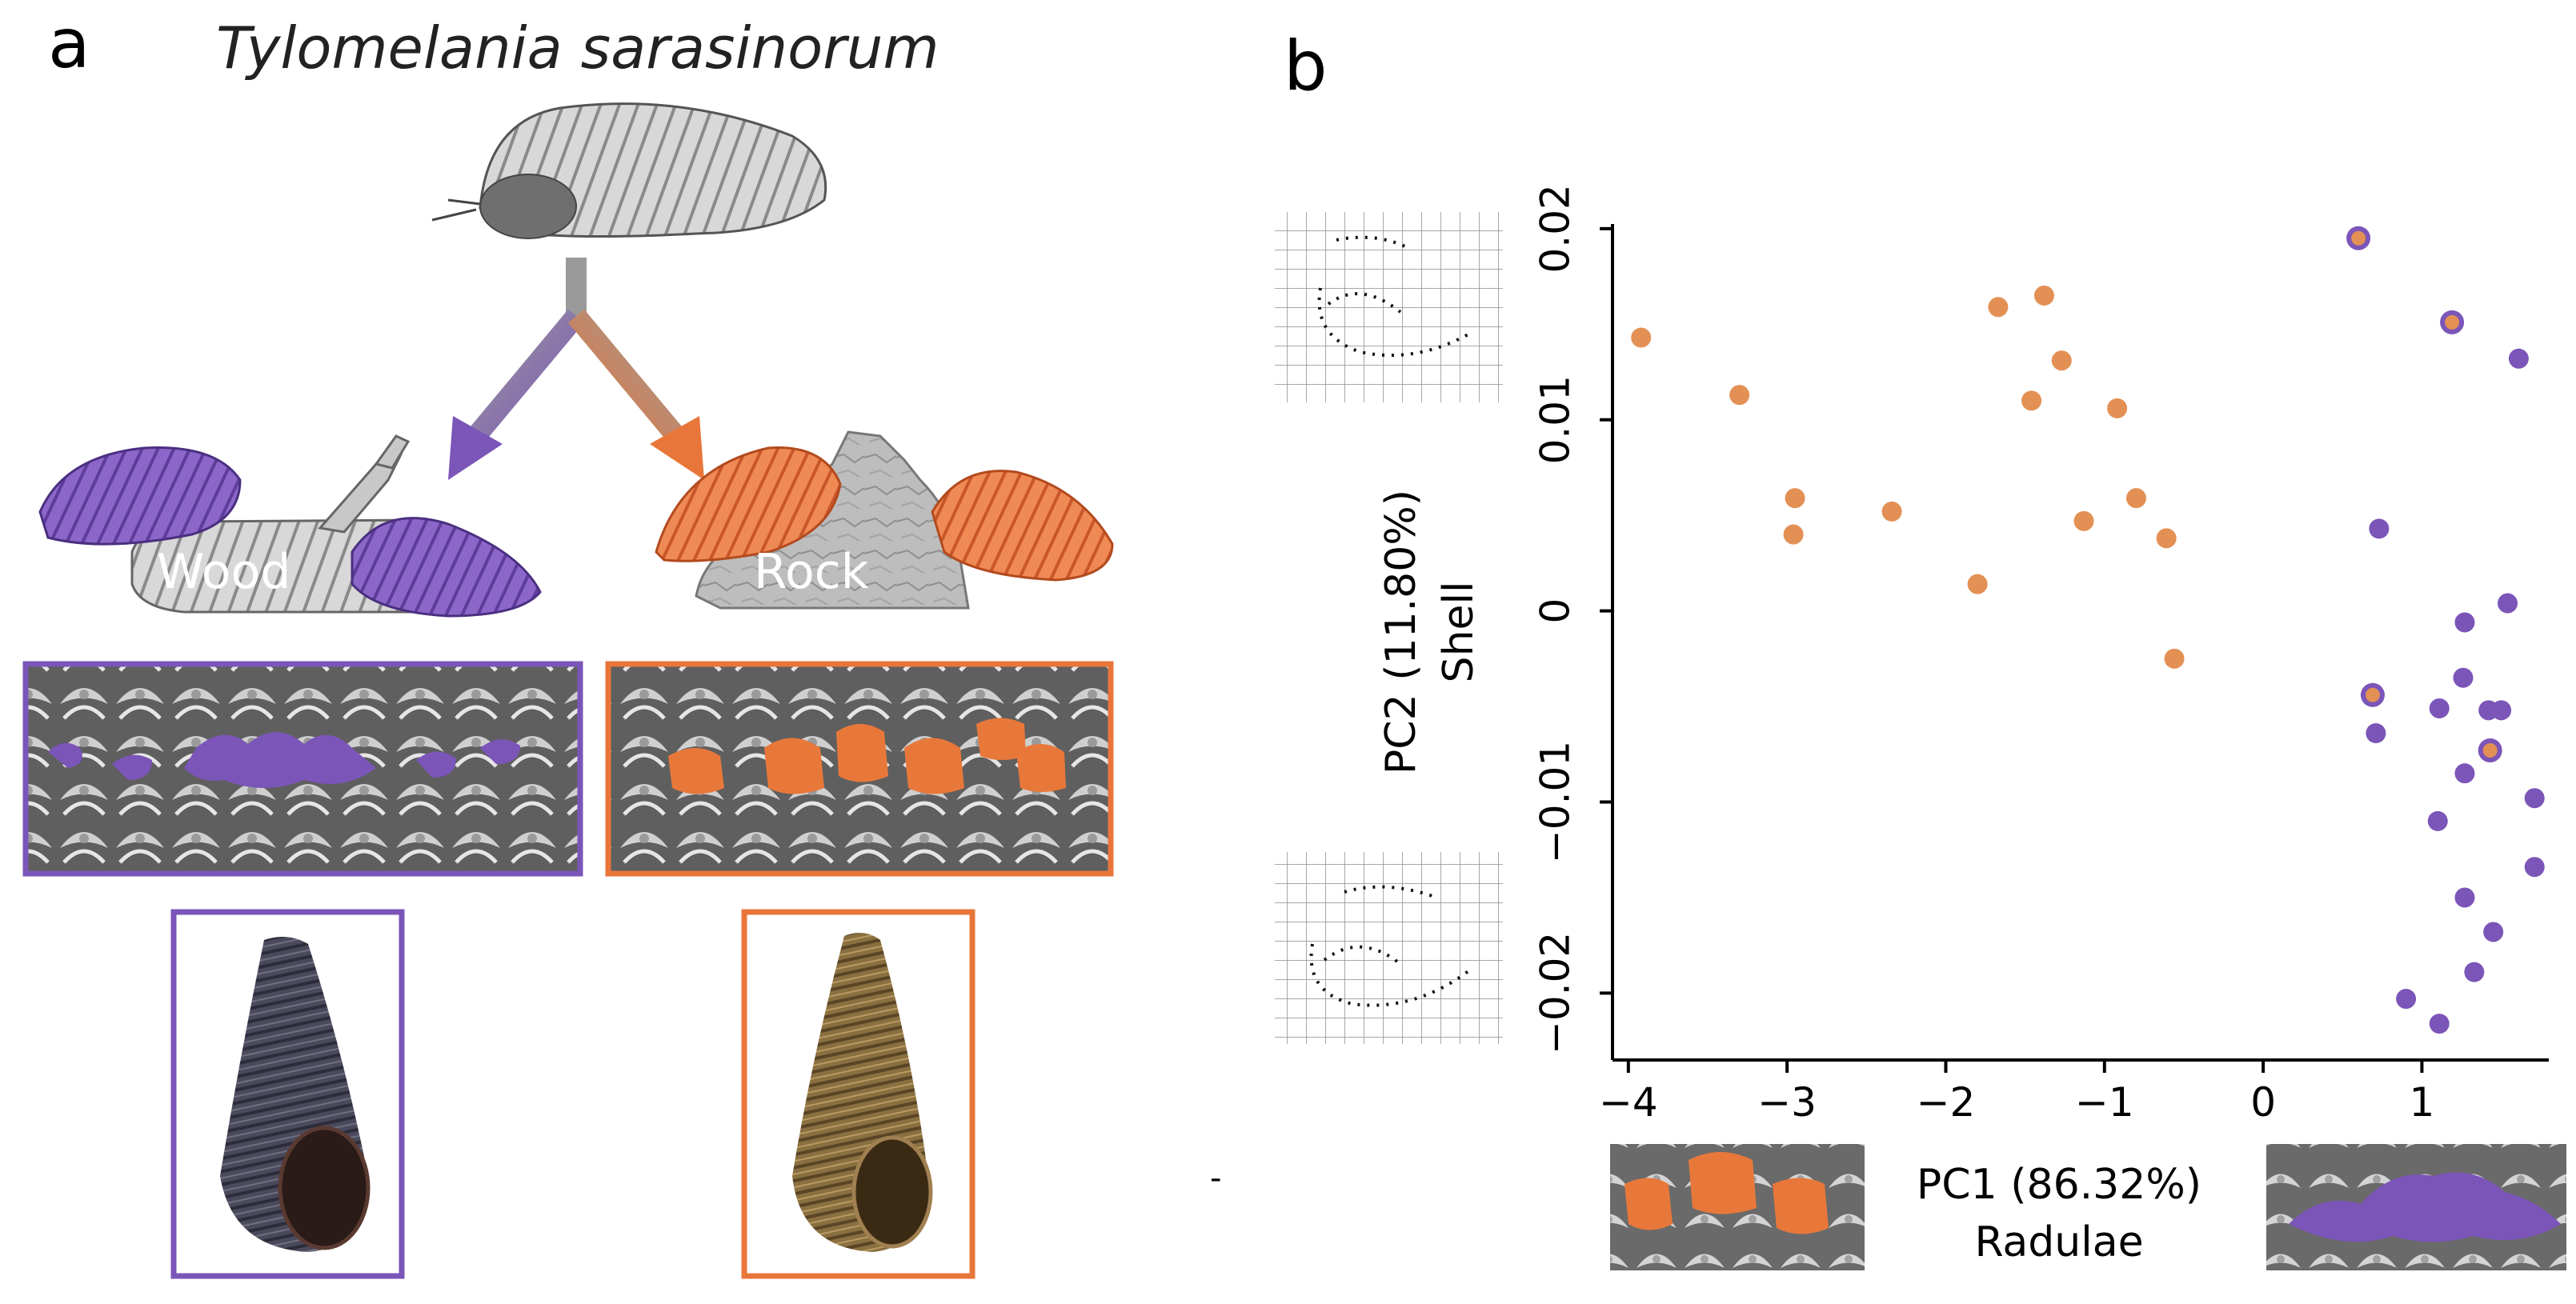 This screenshot has height=1304, width=2576. I want to click on panel-a-letter: a, so click(69, 44).